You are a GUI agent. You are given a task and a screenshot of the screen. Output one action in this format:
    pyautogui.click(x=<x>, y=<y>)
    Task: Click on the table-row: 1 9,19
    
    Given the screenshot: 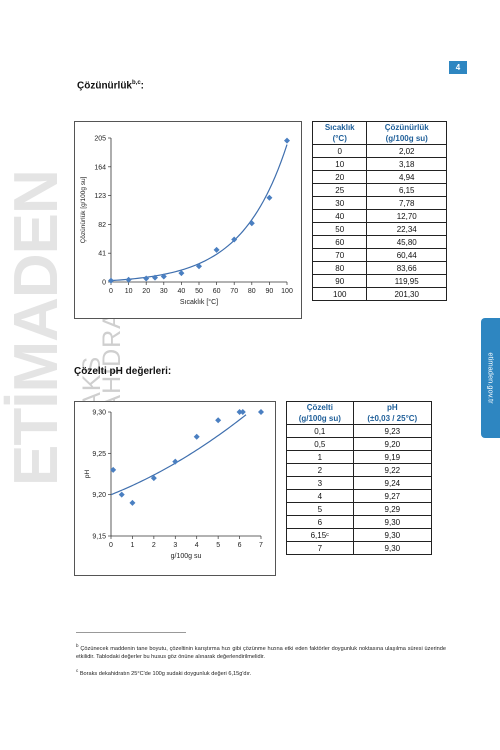 What is the action you would take?
    pyautogui.click(x=359, y=457)
    